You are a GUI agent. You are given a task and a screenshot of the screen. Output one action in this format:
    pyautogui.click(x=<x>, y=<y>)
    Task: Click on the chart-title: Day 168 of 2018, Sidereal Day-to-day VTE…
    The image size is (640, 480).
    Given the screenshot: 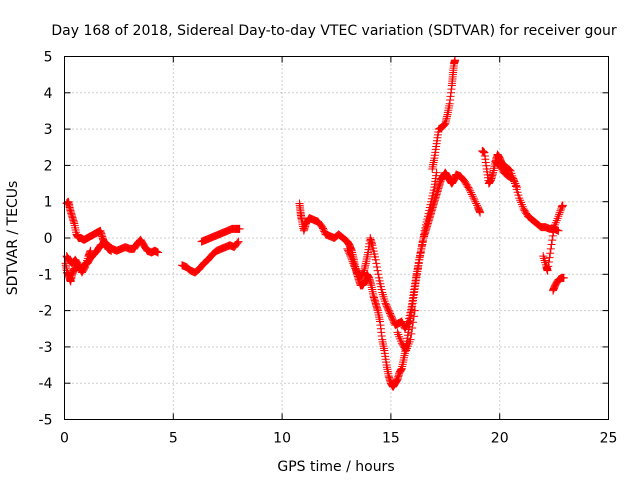 What is the action you would take?
    pyautogui.click(x=334, y=31)
    